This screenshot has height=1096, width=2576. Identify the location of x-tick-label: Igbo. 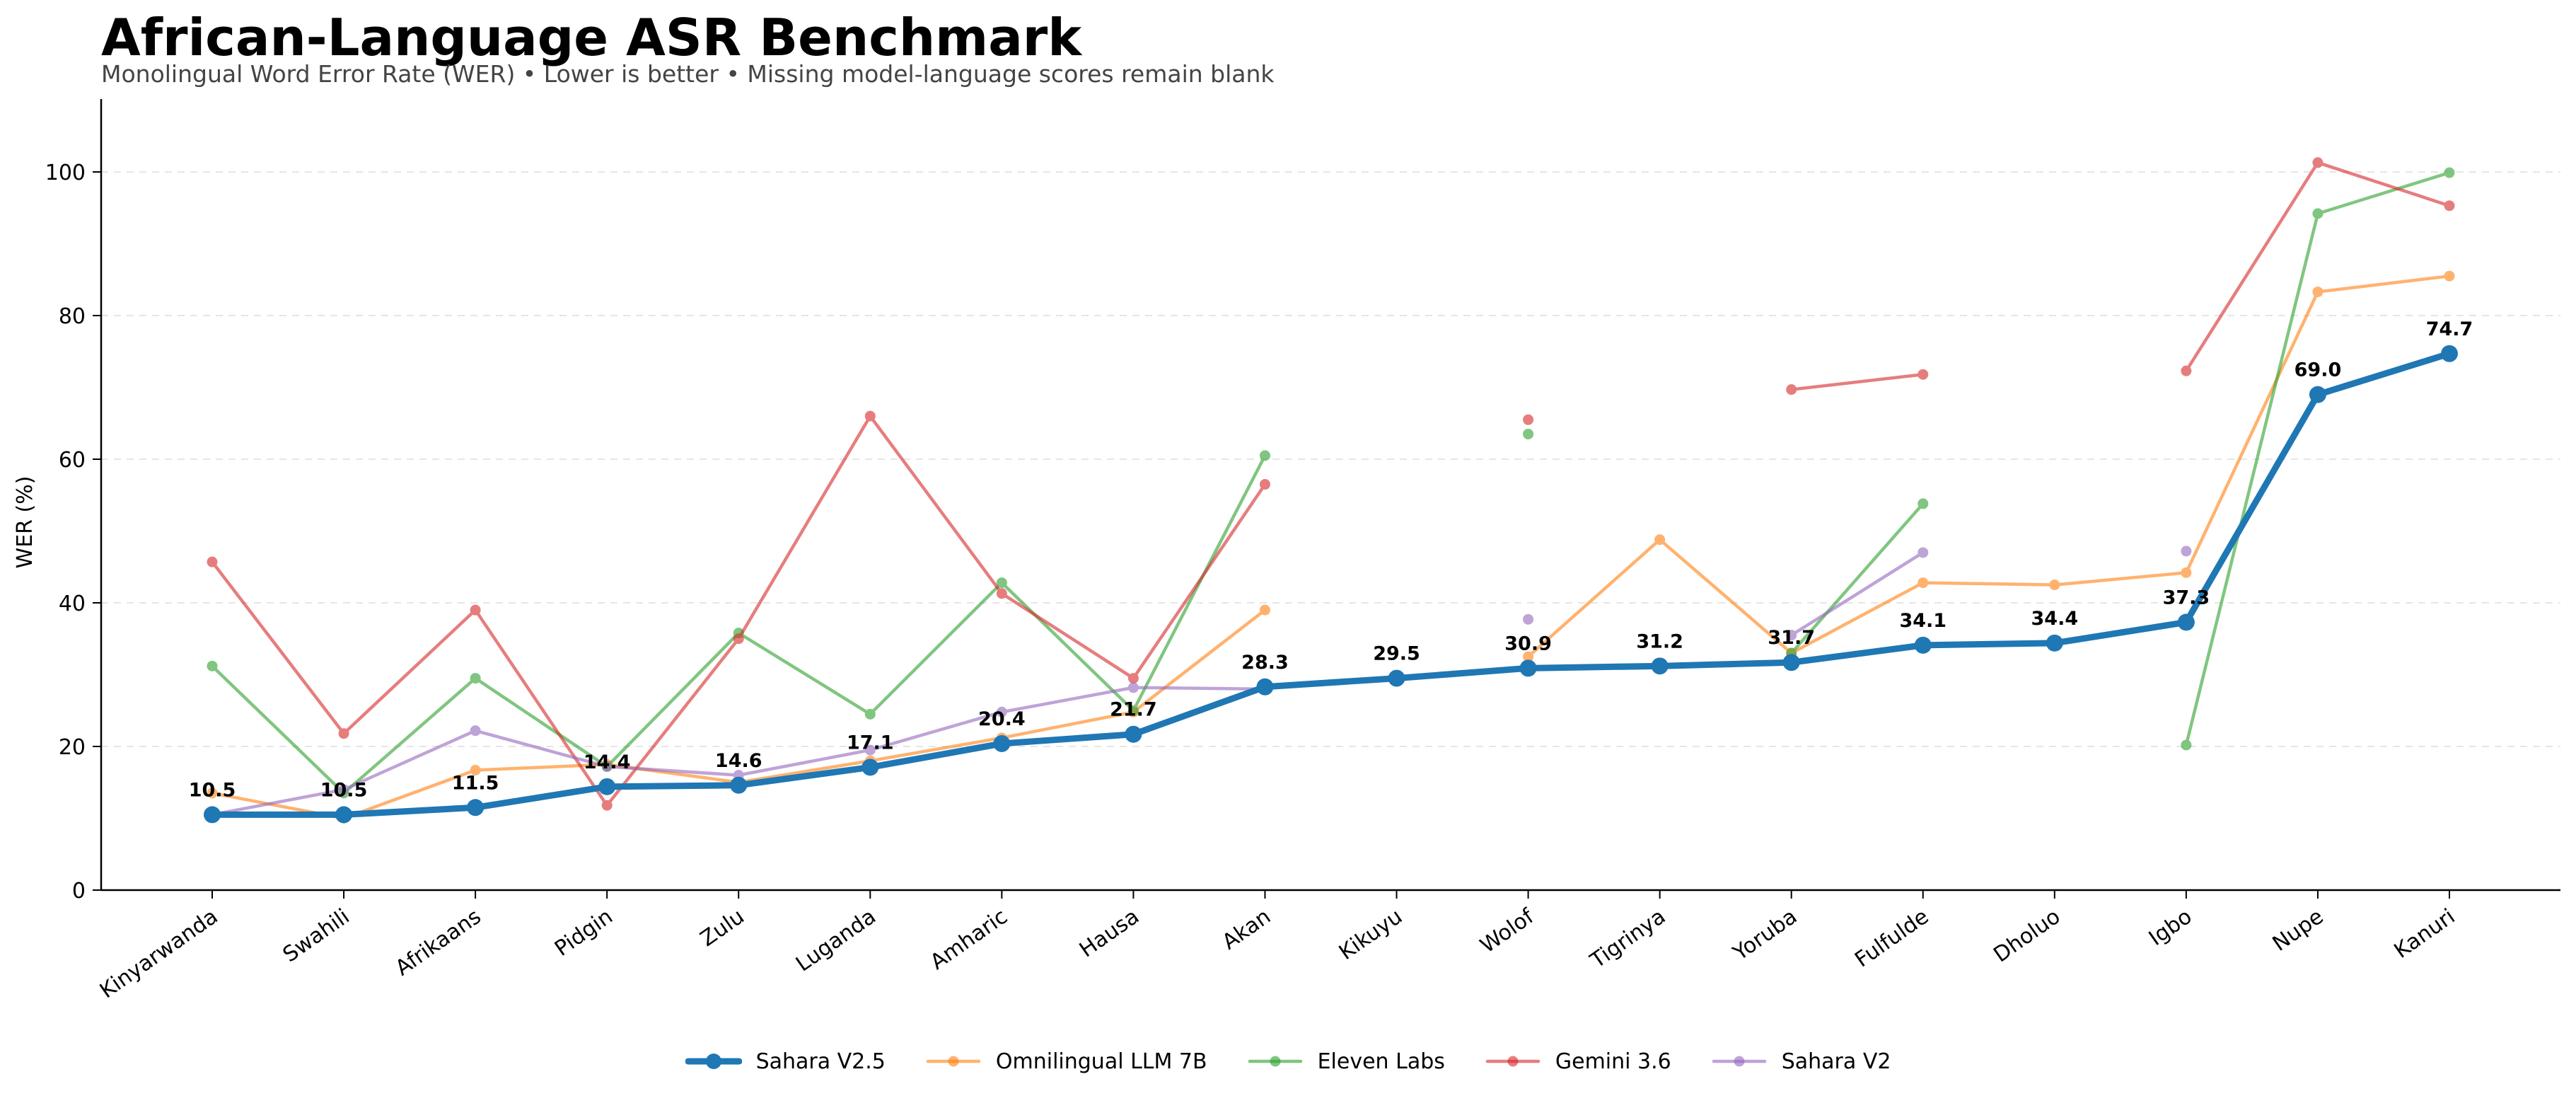
(2171, 927).